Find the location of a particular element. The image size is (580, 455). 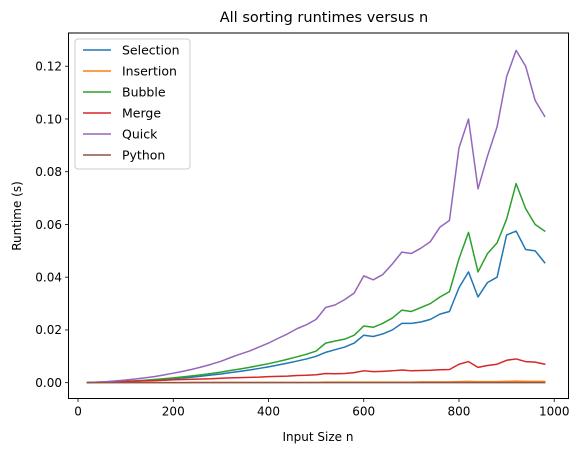

chart-title: All sorting runtimes versus n is located at coordinates (324, 18).